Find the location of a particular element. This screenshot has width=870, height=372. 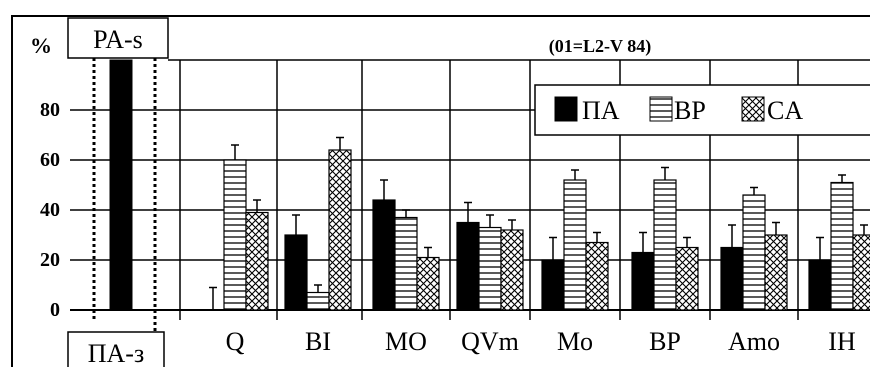

bar-CA-Amo is located at coordinates (776, 272).